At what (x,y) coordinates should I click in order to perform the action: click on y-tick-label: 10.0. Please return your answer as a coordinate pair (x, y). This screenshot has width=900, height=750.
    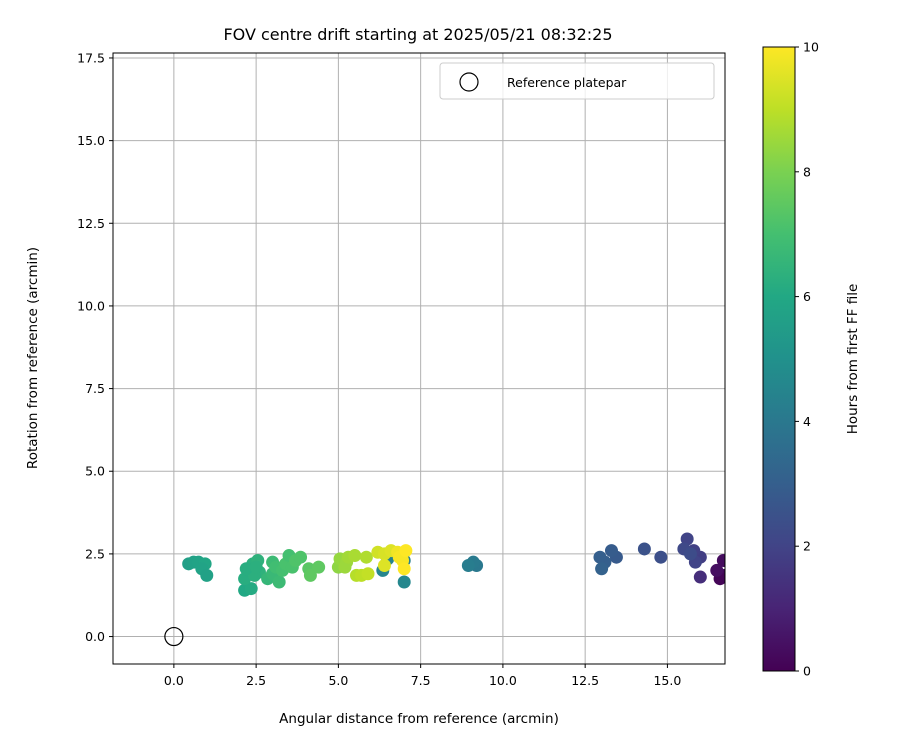
    Looking at the image, I should click on (91, 305).